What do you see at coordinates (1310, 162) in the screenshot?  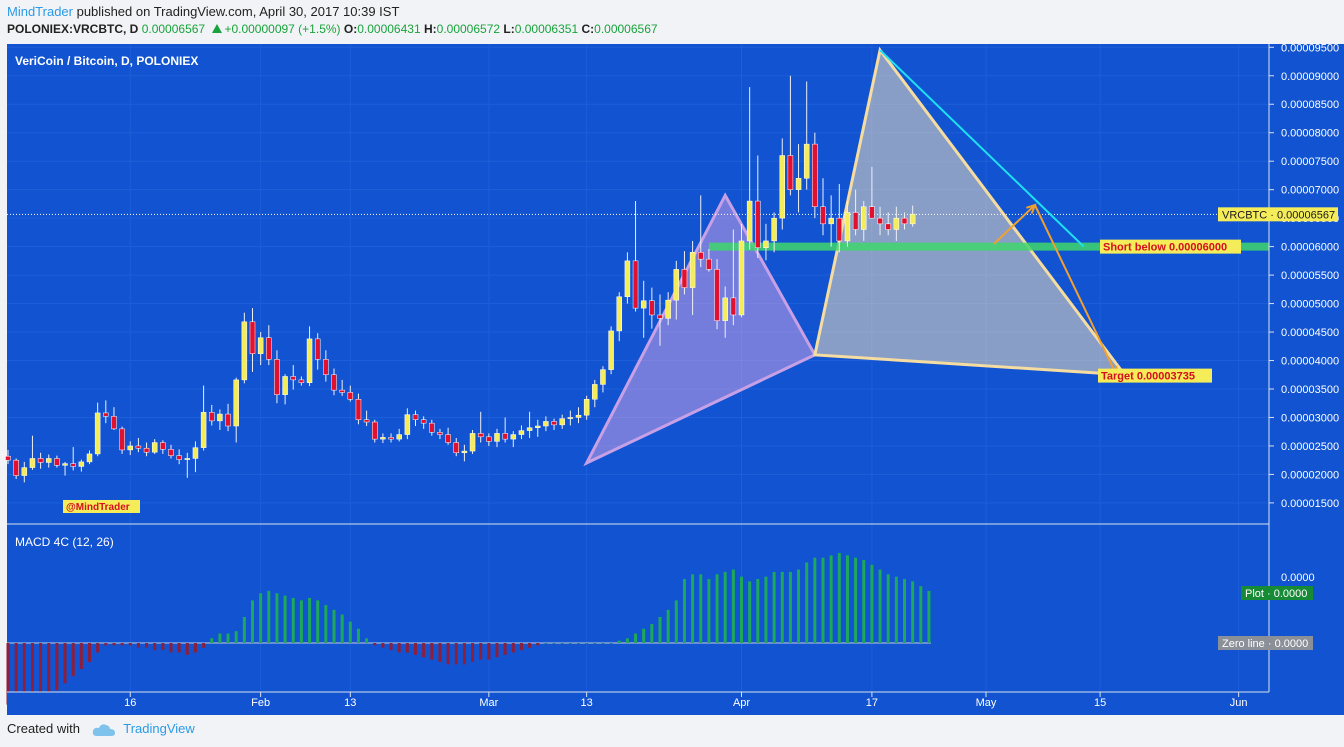 I see `y-tick-label: 0.00007500` at bounding box center [1310, 162].